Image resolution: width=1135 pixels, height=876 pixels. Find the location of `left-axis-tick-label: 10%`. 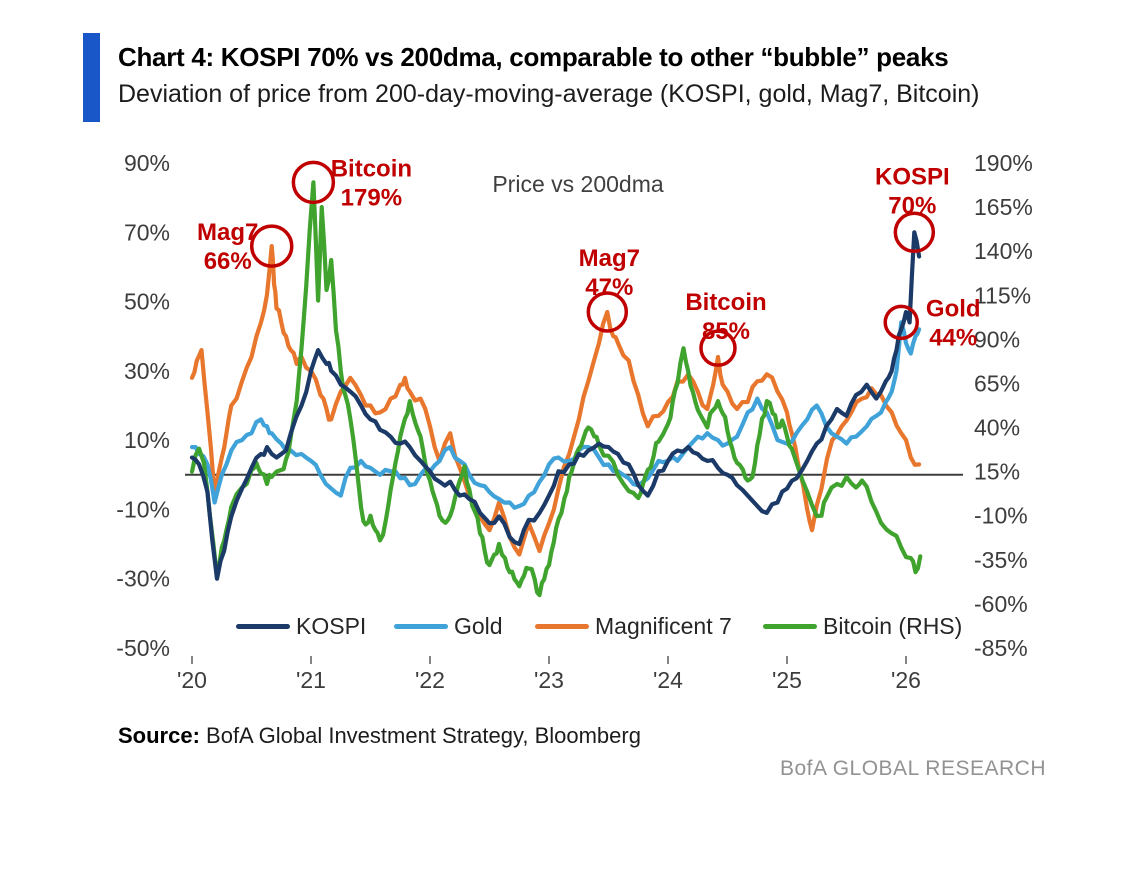

left-axis-tick-label: 10% is located at coordinates (147, 440).